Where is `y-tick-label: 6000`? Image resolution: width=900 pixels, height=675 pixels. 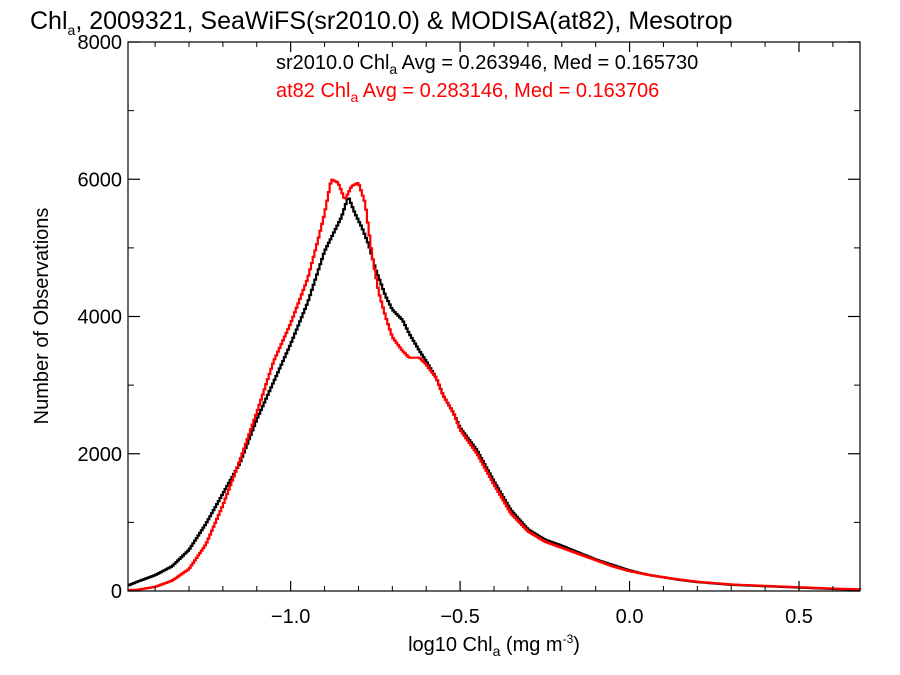
y-tick-label: 6000 is located at coordinates (100, 180).